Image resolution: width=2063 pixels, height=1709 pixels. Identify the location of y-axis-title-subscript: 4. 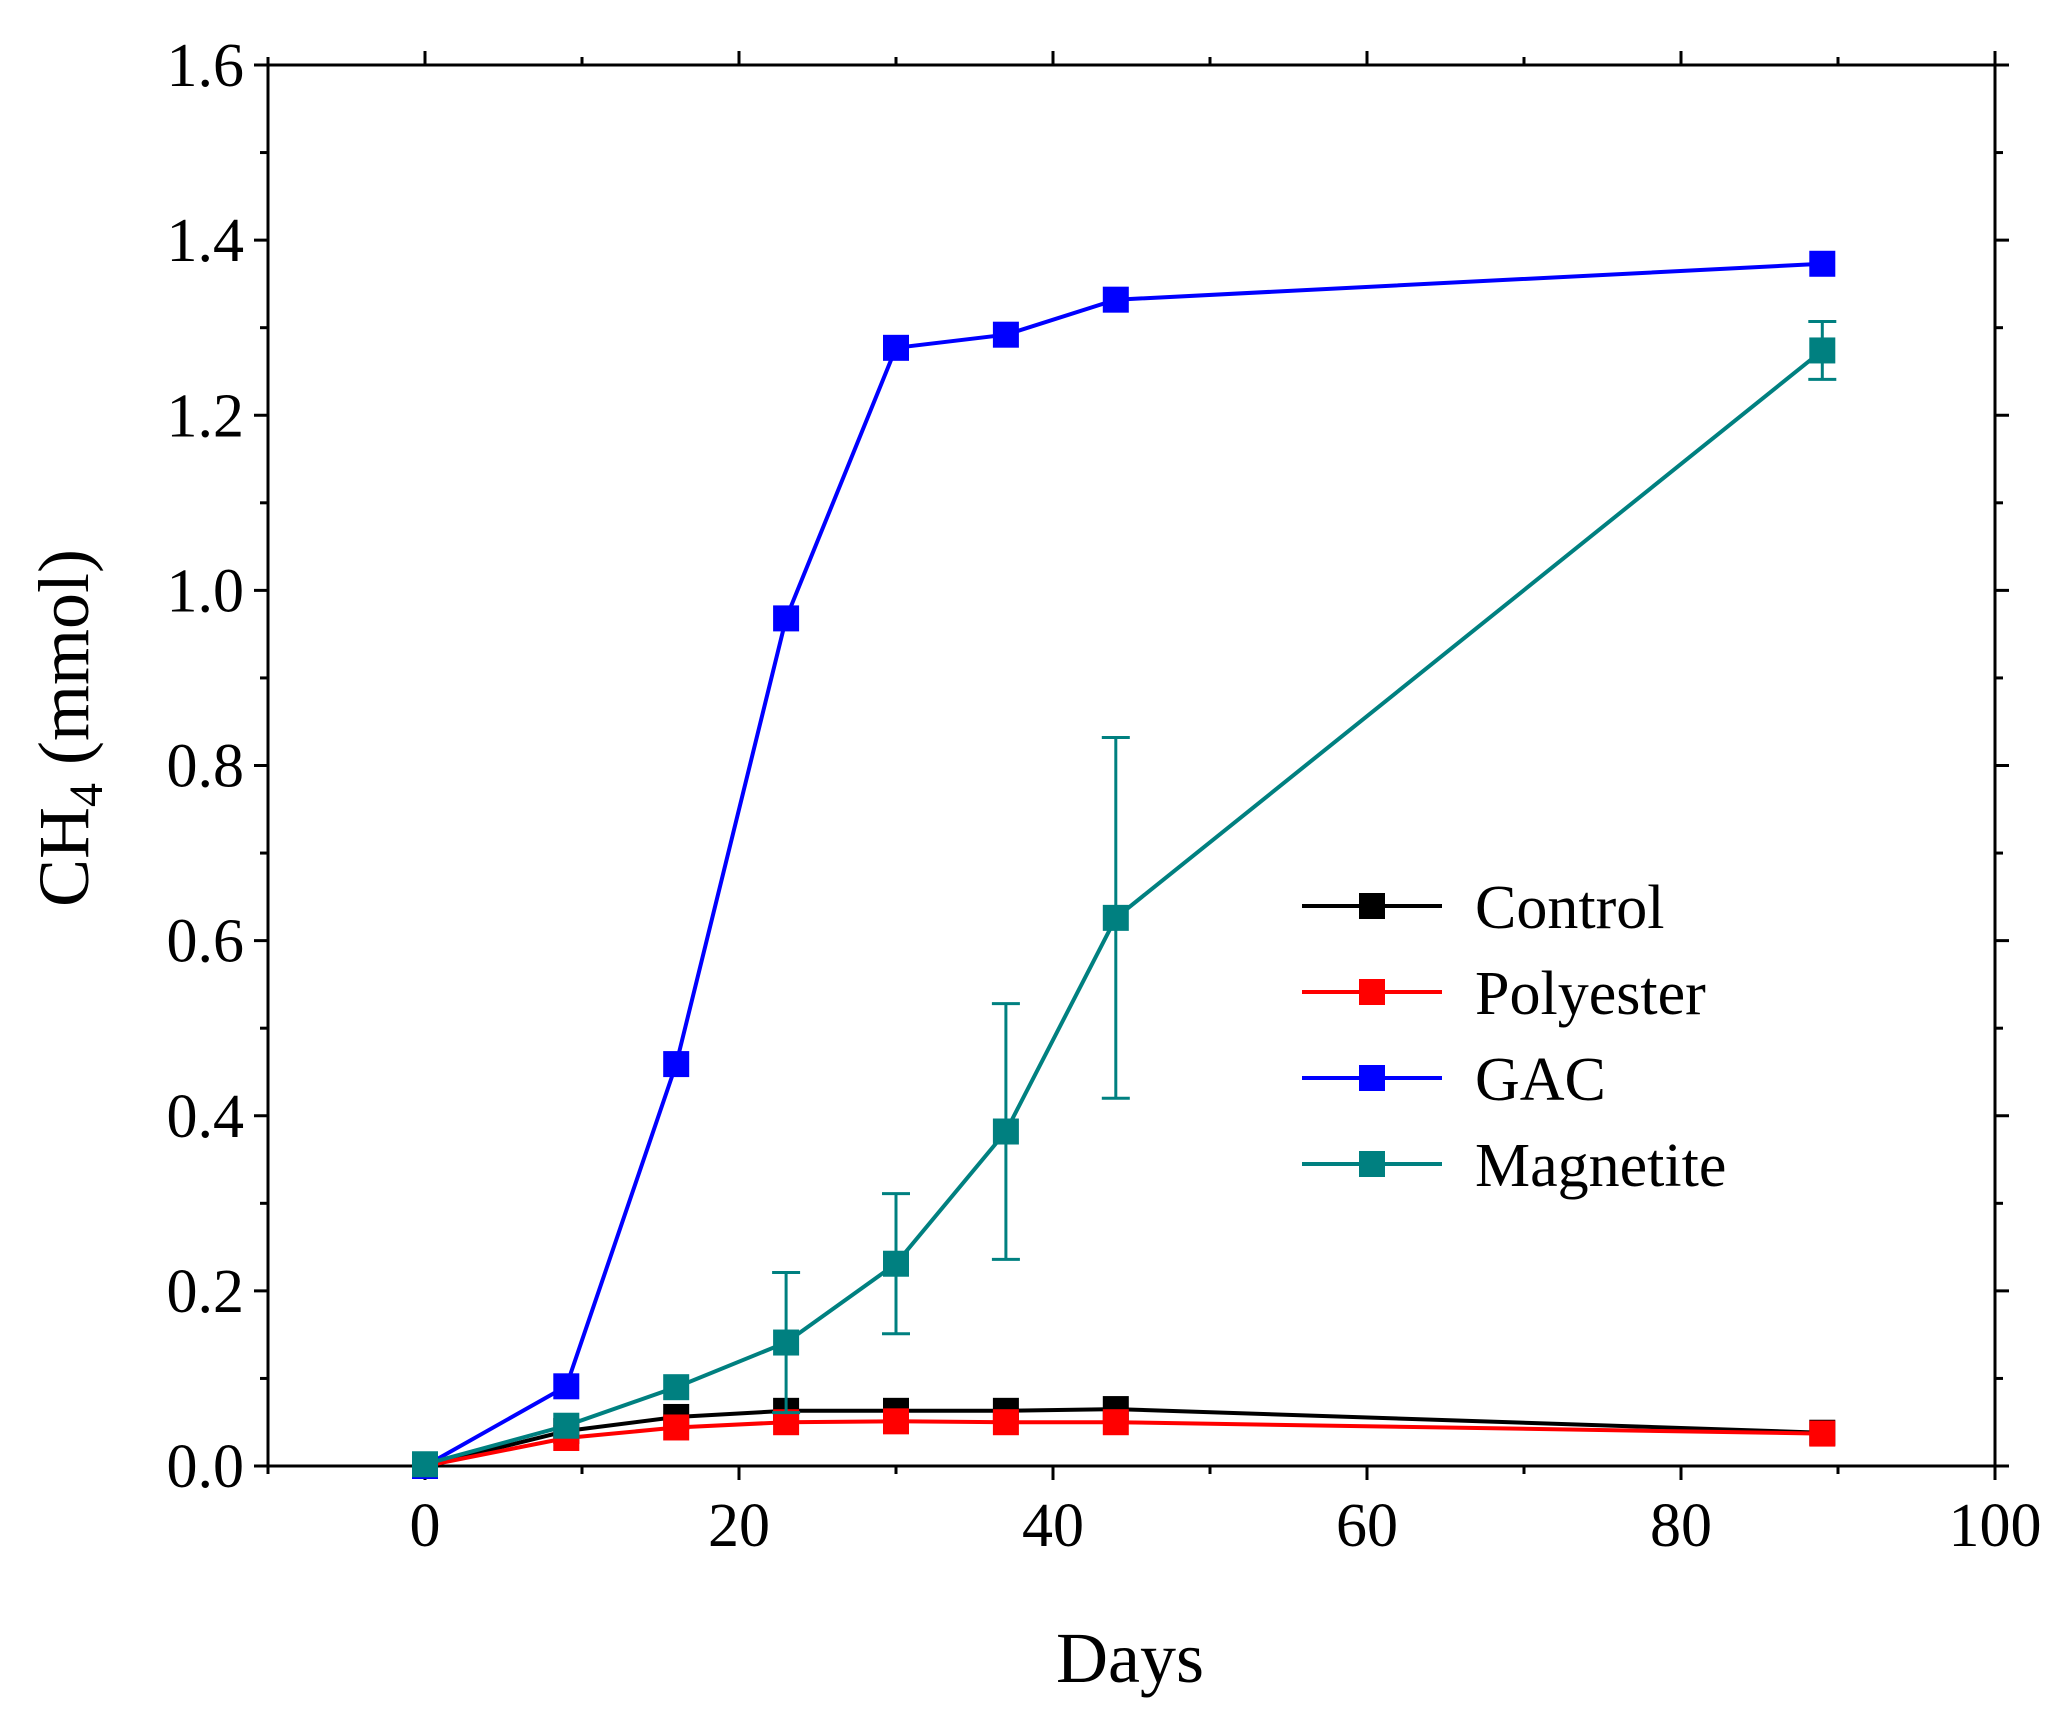
(86, 795).